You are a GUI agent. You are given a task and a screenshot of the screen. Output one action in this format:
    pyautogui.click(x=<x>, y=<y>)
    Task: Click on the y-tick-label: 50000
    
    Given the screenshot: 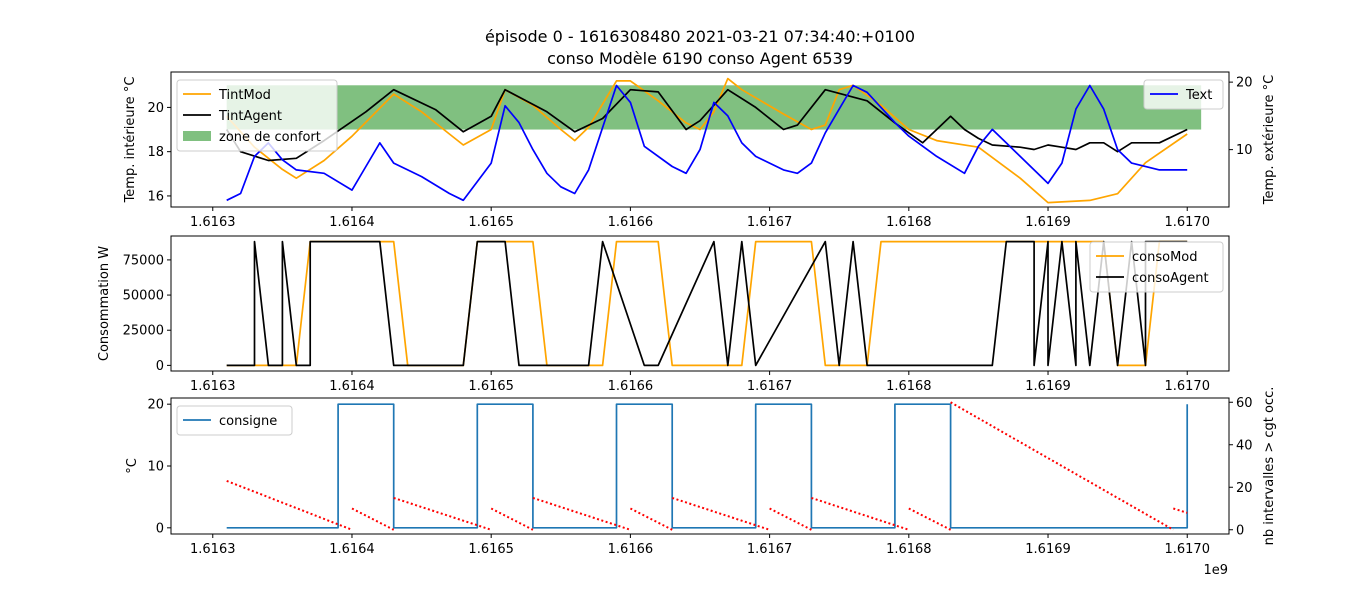 What is the action you would take?
    pyautogui.click(x=143, y=296)
    